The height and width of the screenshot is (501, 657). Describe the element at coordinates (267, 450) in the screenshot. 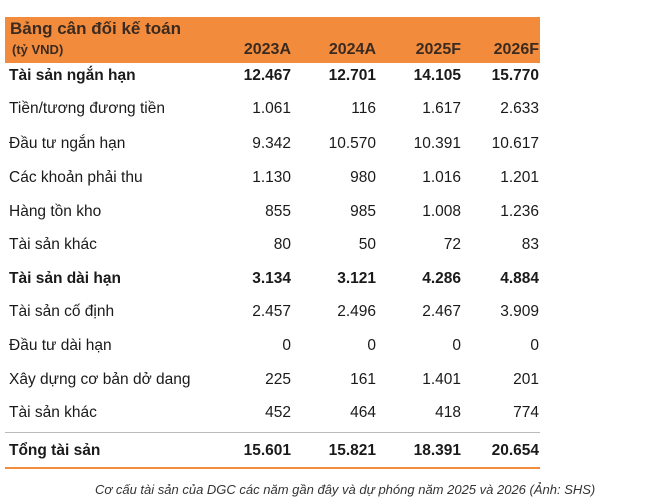

I see `cell-value: 15.601` at that location.